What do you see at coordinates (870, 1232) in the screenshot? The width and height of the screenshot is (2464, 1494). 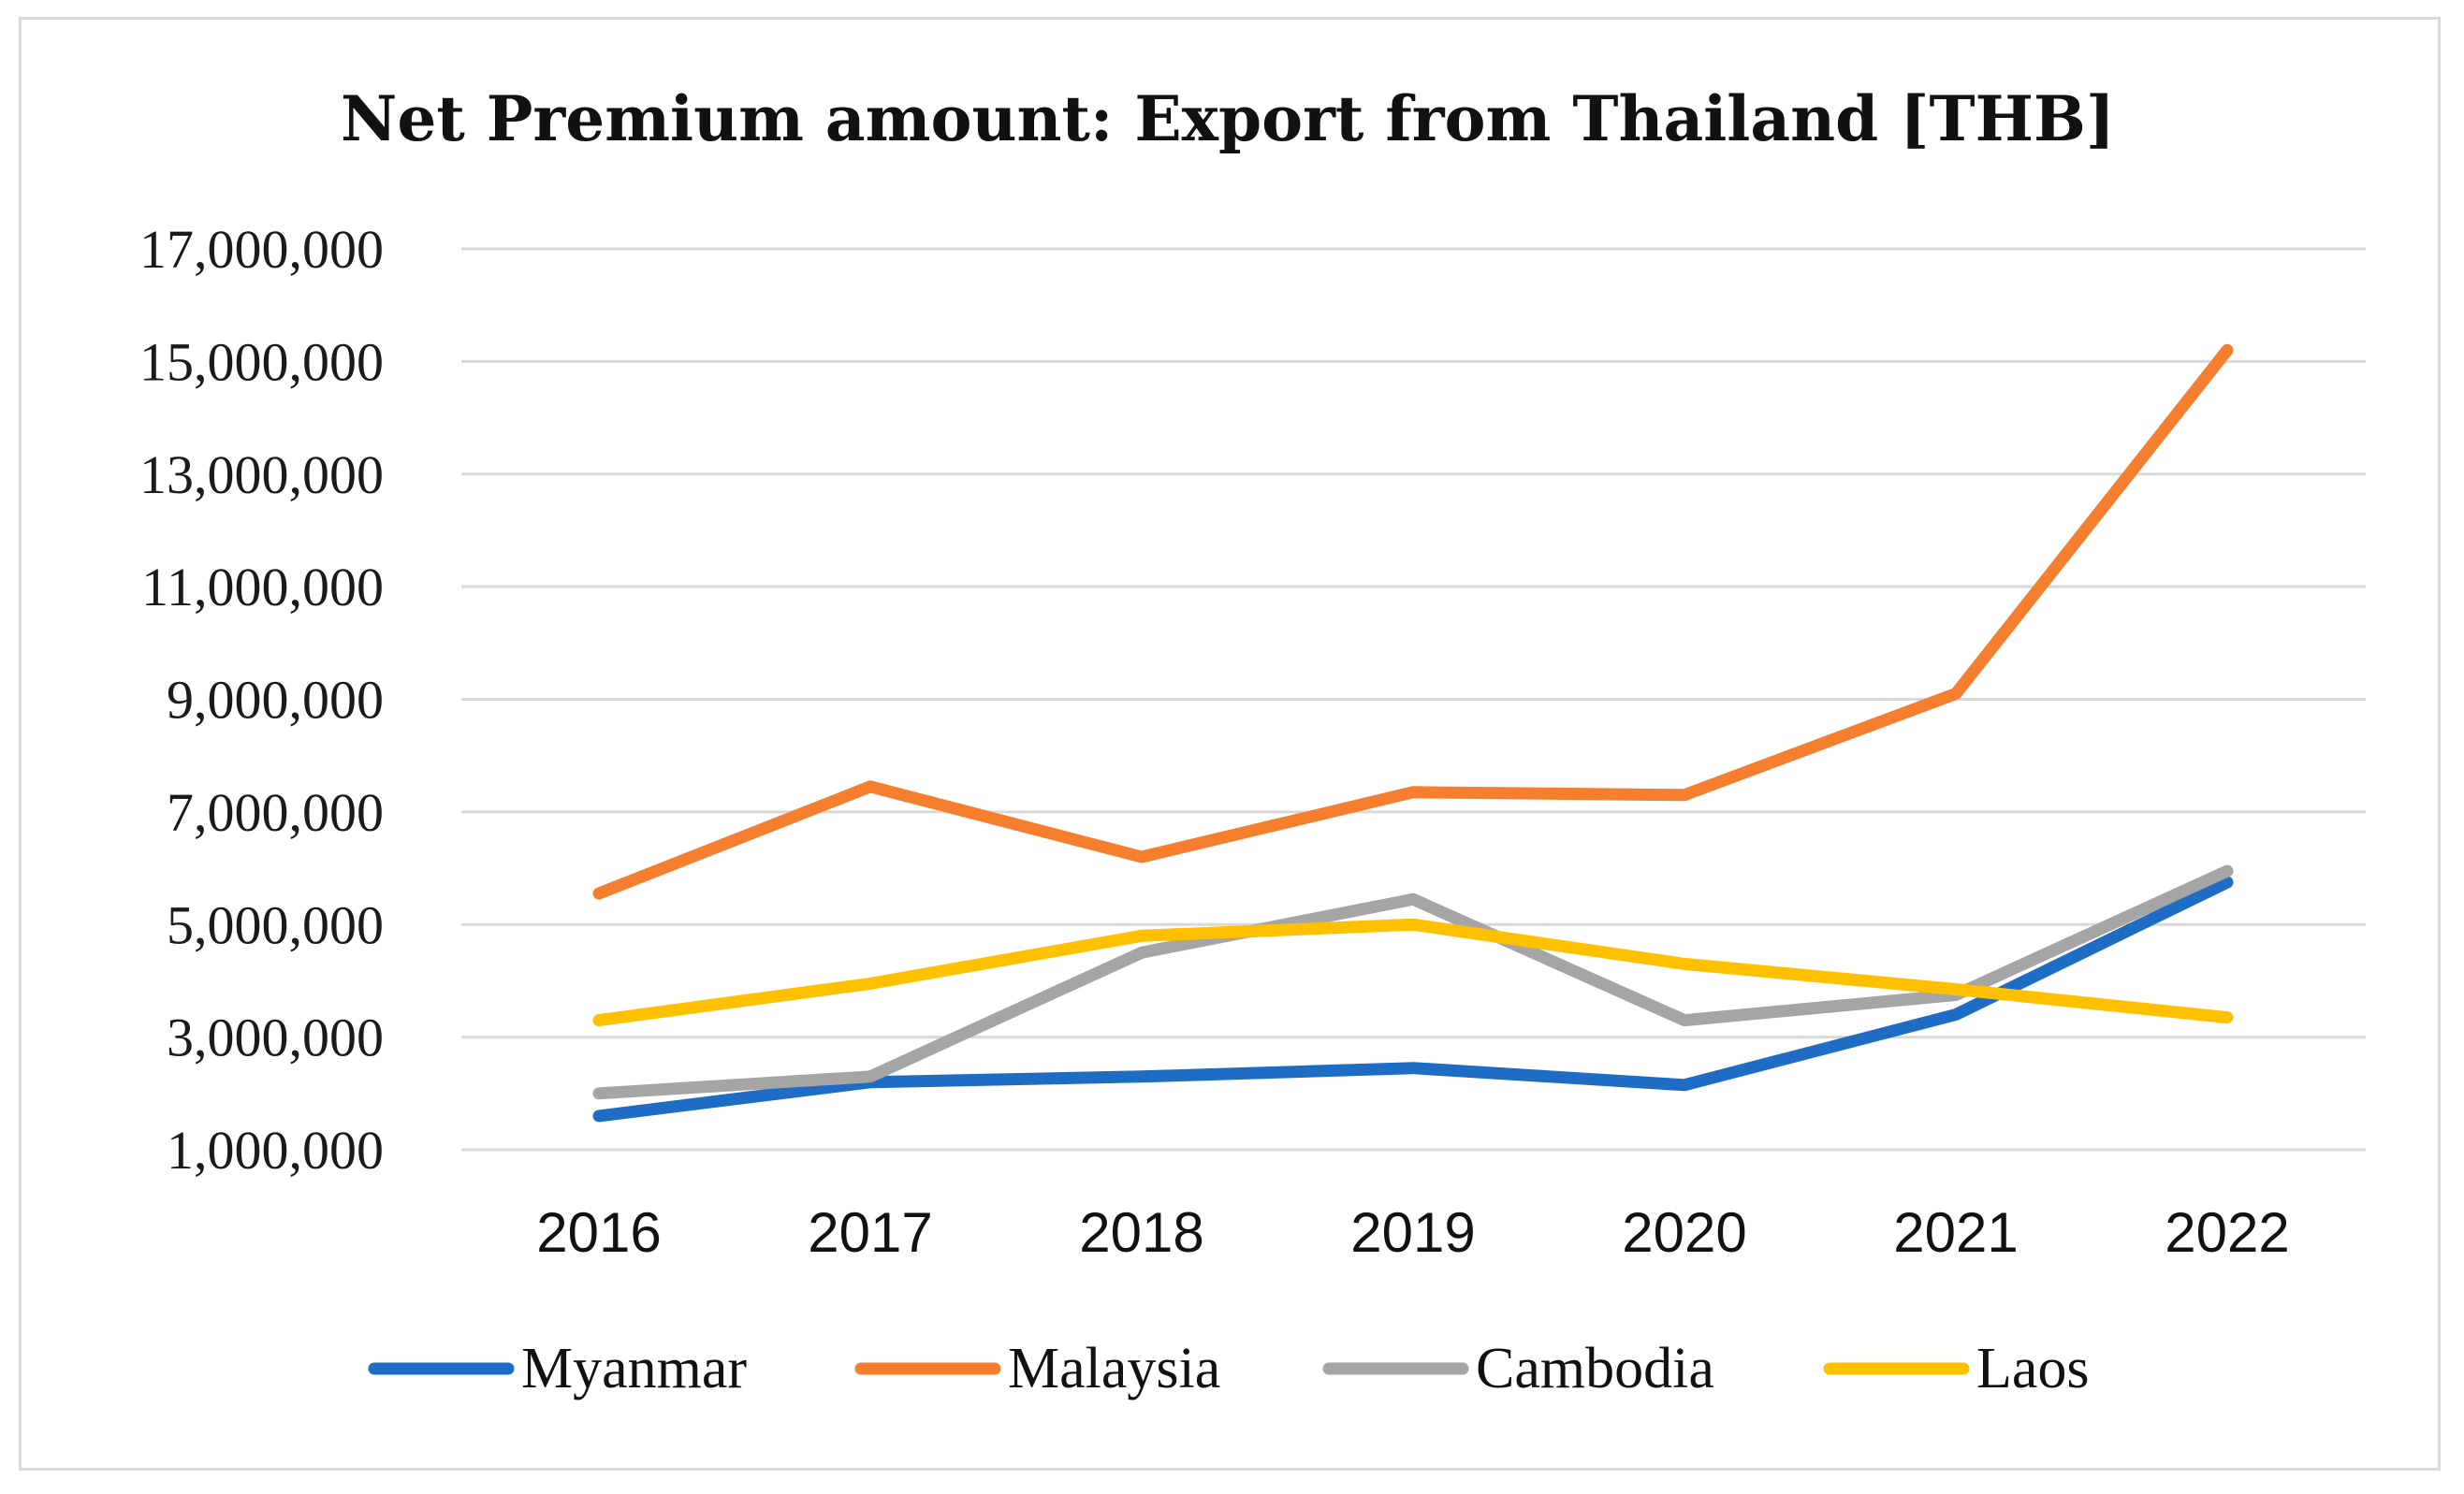 I see `x-tick-label: 2017` at bounding box center [870, 1232].